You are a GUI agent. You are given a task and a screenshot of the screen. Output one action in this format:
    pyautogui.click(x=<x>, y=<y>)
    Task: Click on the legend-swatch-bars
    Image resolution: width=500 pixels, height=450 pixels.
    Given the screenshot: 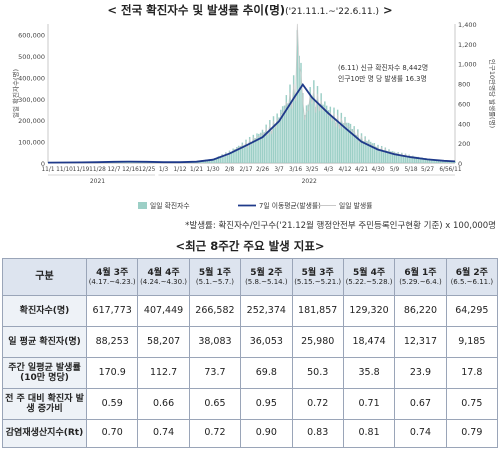 What is the action you would take?
    pyautogui.click(x=142, y=205)
    